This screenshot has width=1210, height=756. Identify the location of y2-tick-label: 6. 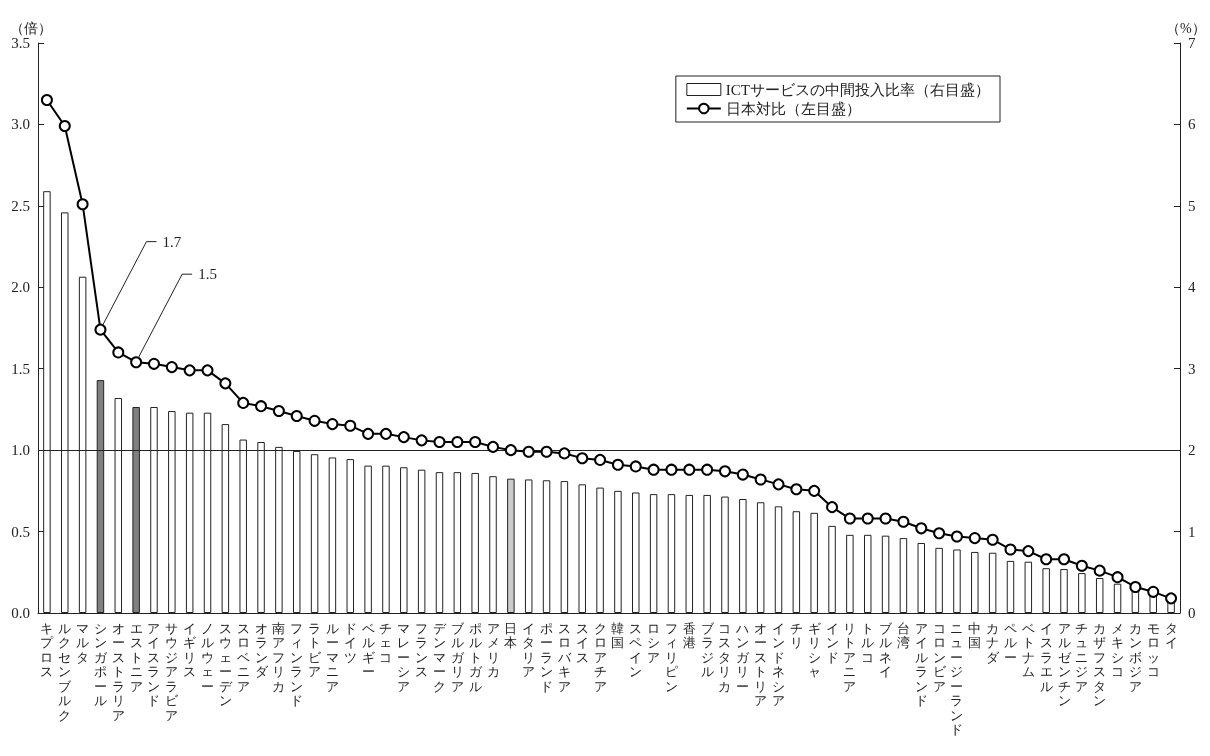
(1192, 124).